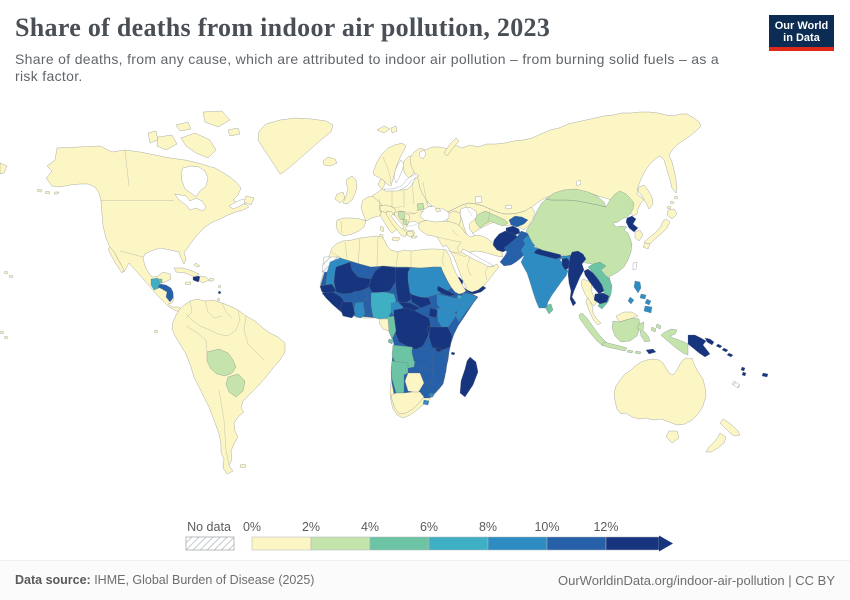  I want to click on svg-text: 4%, so click(370, 527).